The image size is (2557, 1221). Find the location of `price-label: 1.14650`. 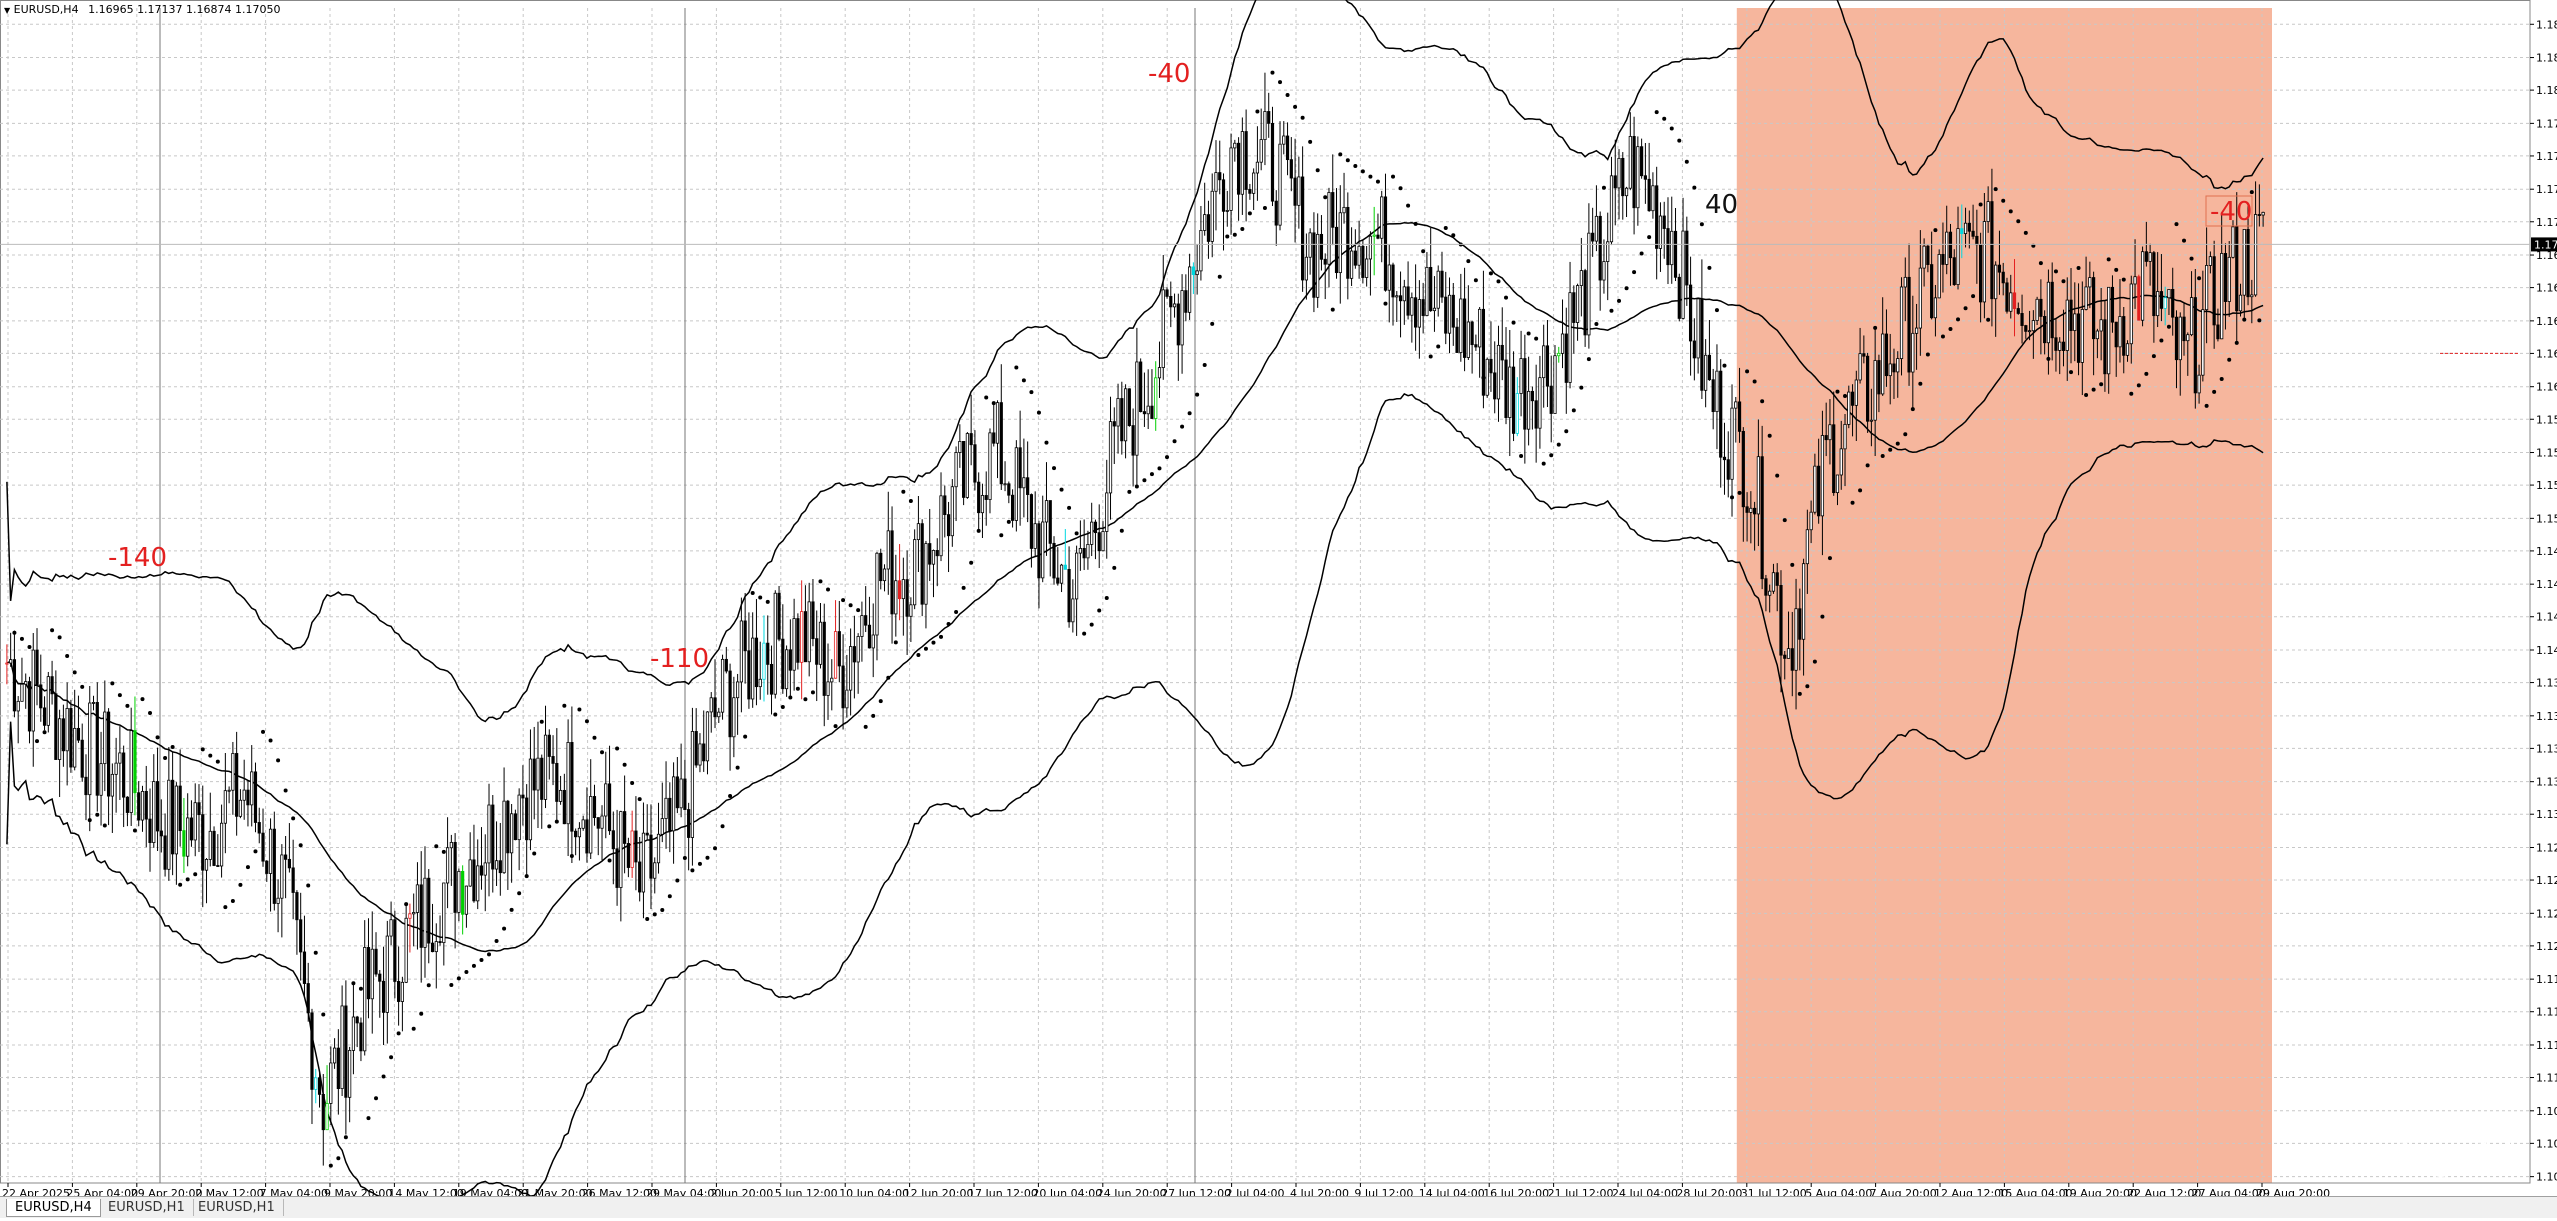

price-label: 1.14650 is located at coordinates (2546, 584).